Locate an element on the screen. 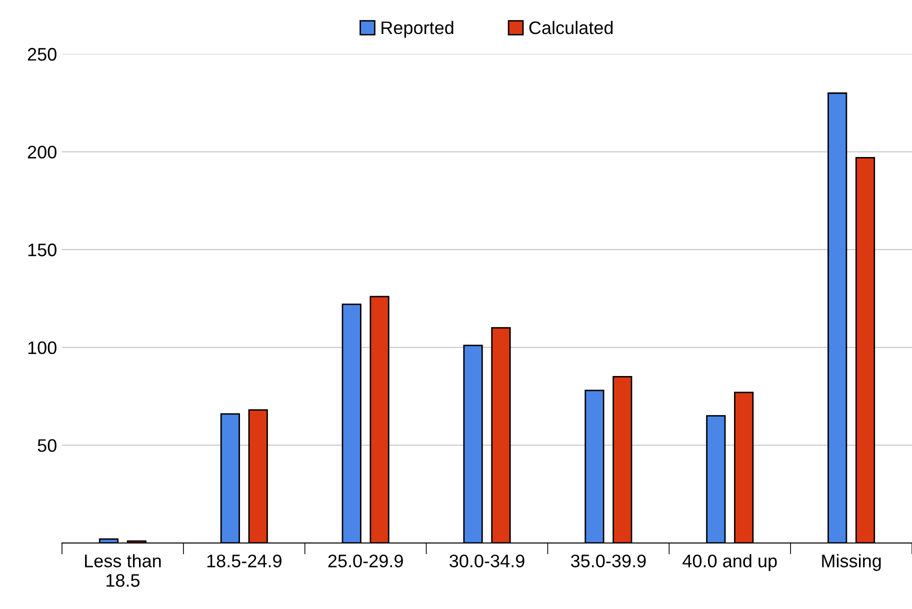  x-tick-label: 18.5-24.9 is located at coordinates (244, 561).